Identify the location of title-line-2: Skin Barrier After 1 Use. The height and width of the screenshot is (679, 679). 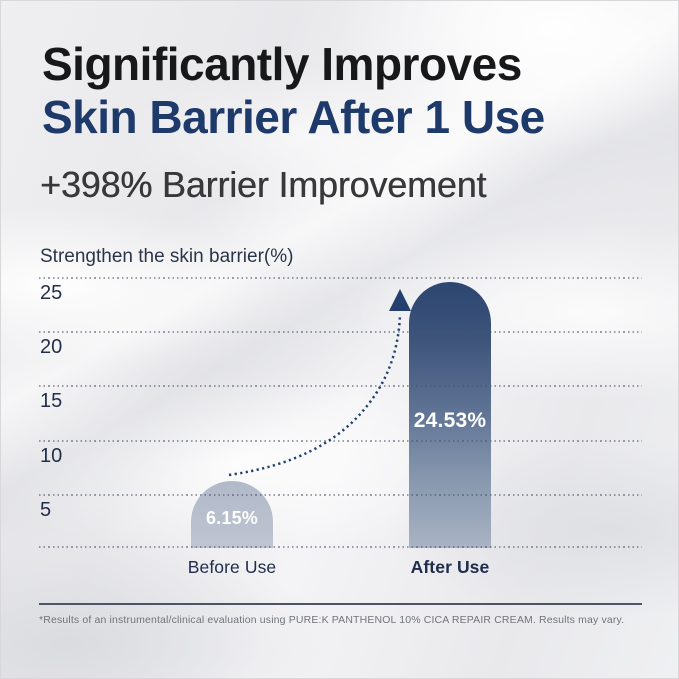
(293, 117).